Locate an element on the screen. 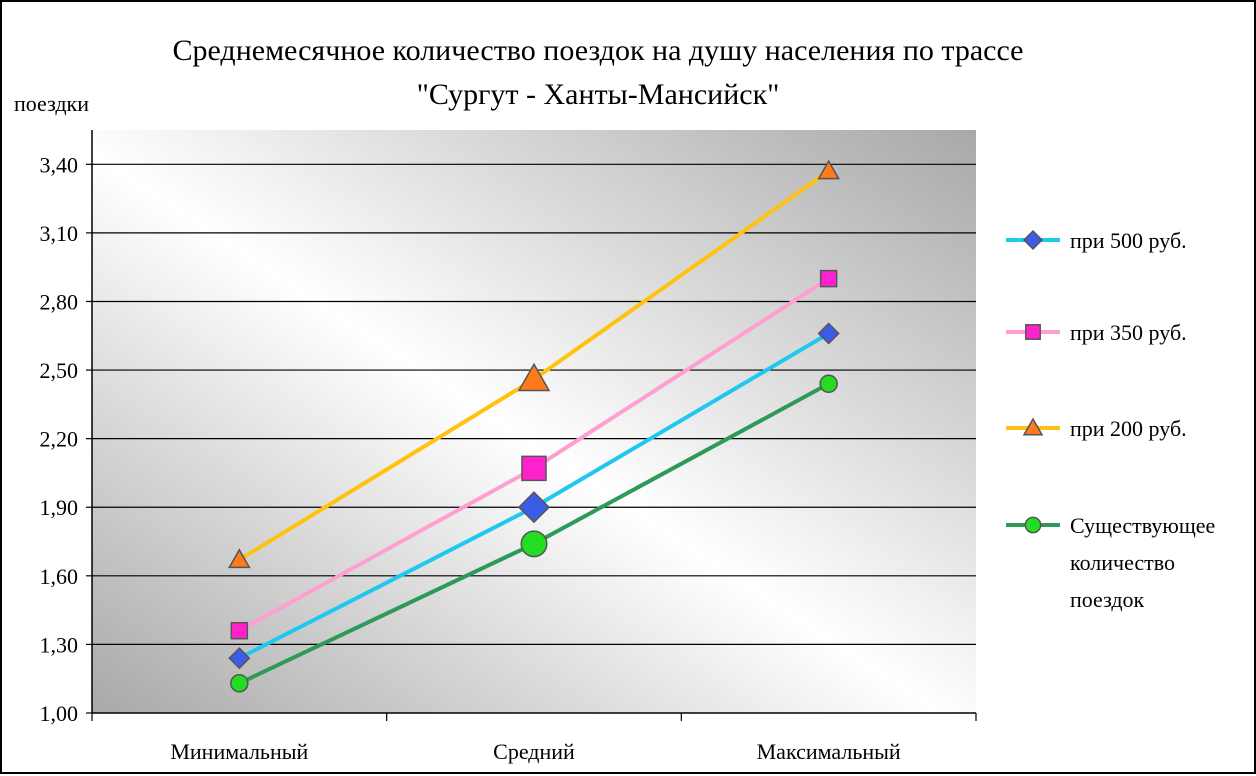 This screenshot has height=776, width=1256. y-tick-label: 3,10 is located at coordinates (59, 233).